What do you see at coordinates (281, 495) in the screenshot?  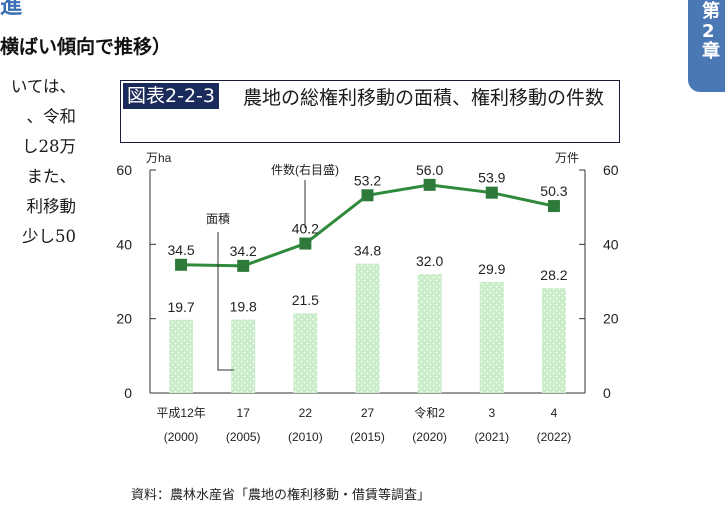 I see `source-note: 資料：農林水産省「農地の権利移動・借賃等調査」` at bounding box center [281, 495].